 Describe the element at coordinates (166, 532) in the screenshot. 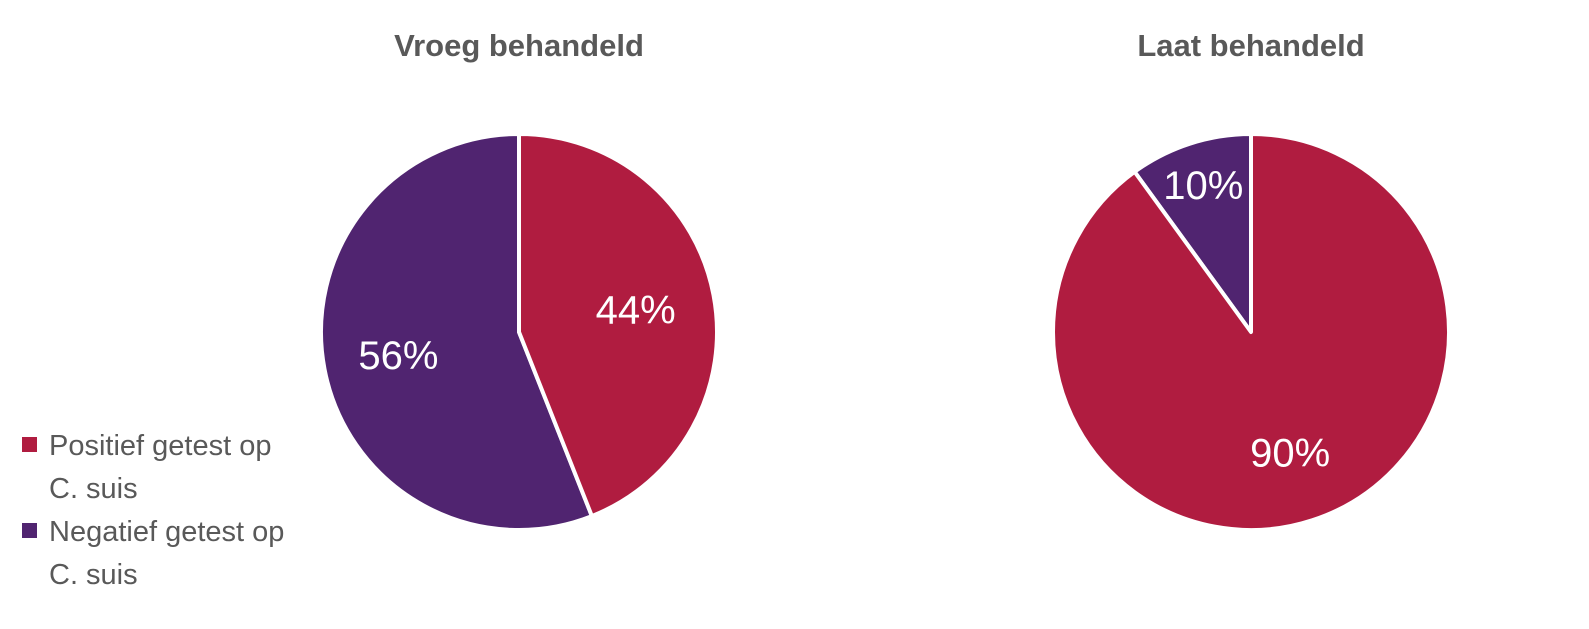

I see `legend-label-negatief-line1: Negatief getest op` at that location.